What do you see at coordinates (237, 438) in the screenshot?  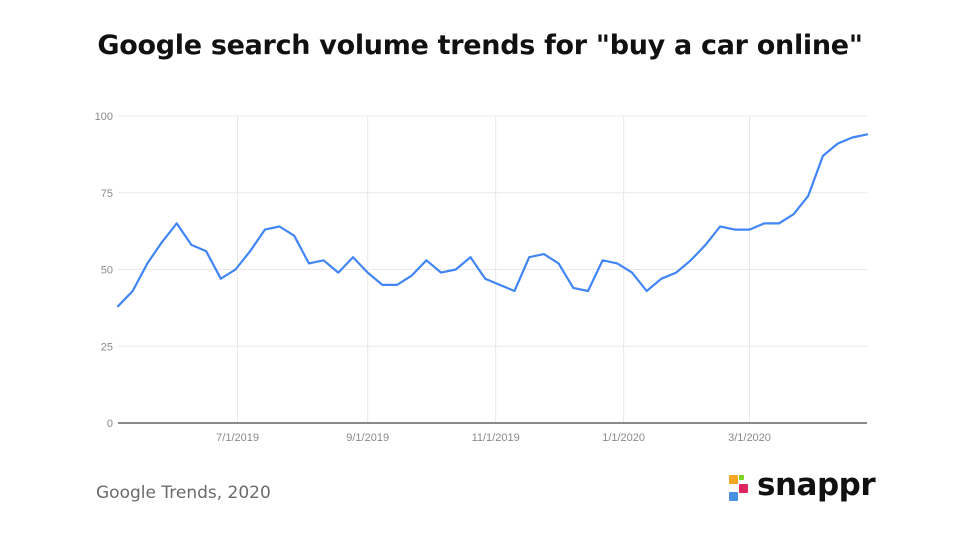 I see `x-tick-label: 7/1/2019` at bounding box center [237, 438].